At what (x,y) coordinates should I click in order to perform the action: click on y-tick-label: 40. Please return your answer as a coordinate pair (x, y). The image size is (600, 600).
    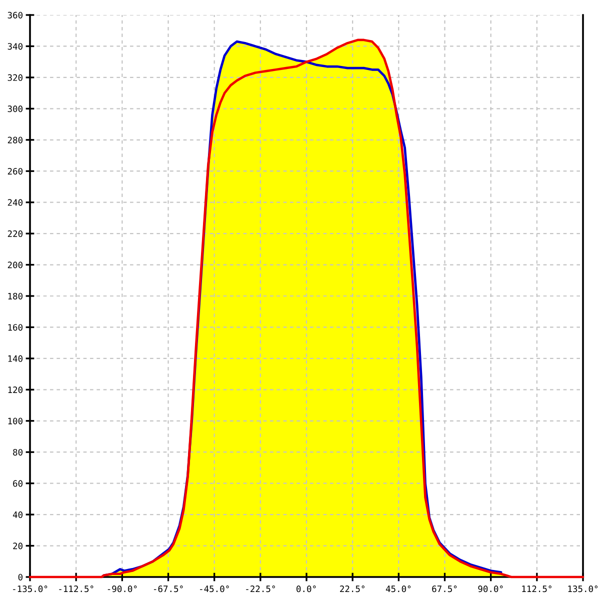
    Looking at the image, I should click on (17, 514).